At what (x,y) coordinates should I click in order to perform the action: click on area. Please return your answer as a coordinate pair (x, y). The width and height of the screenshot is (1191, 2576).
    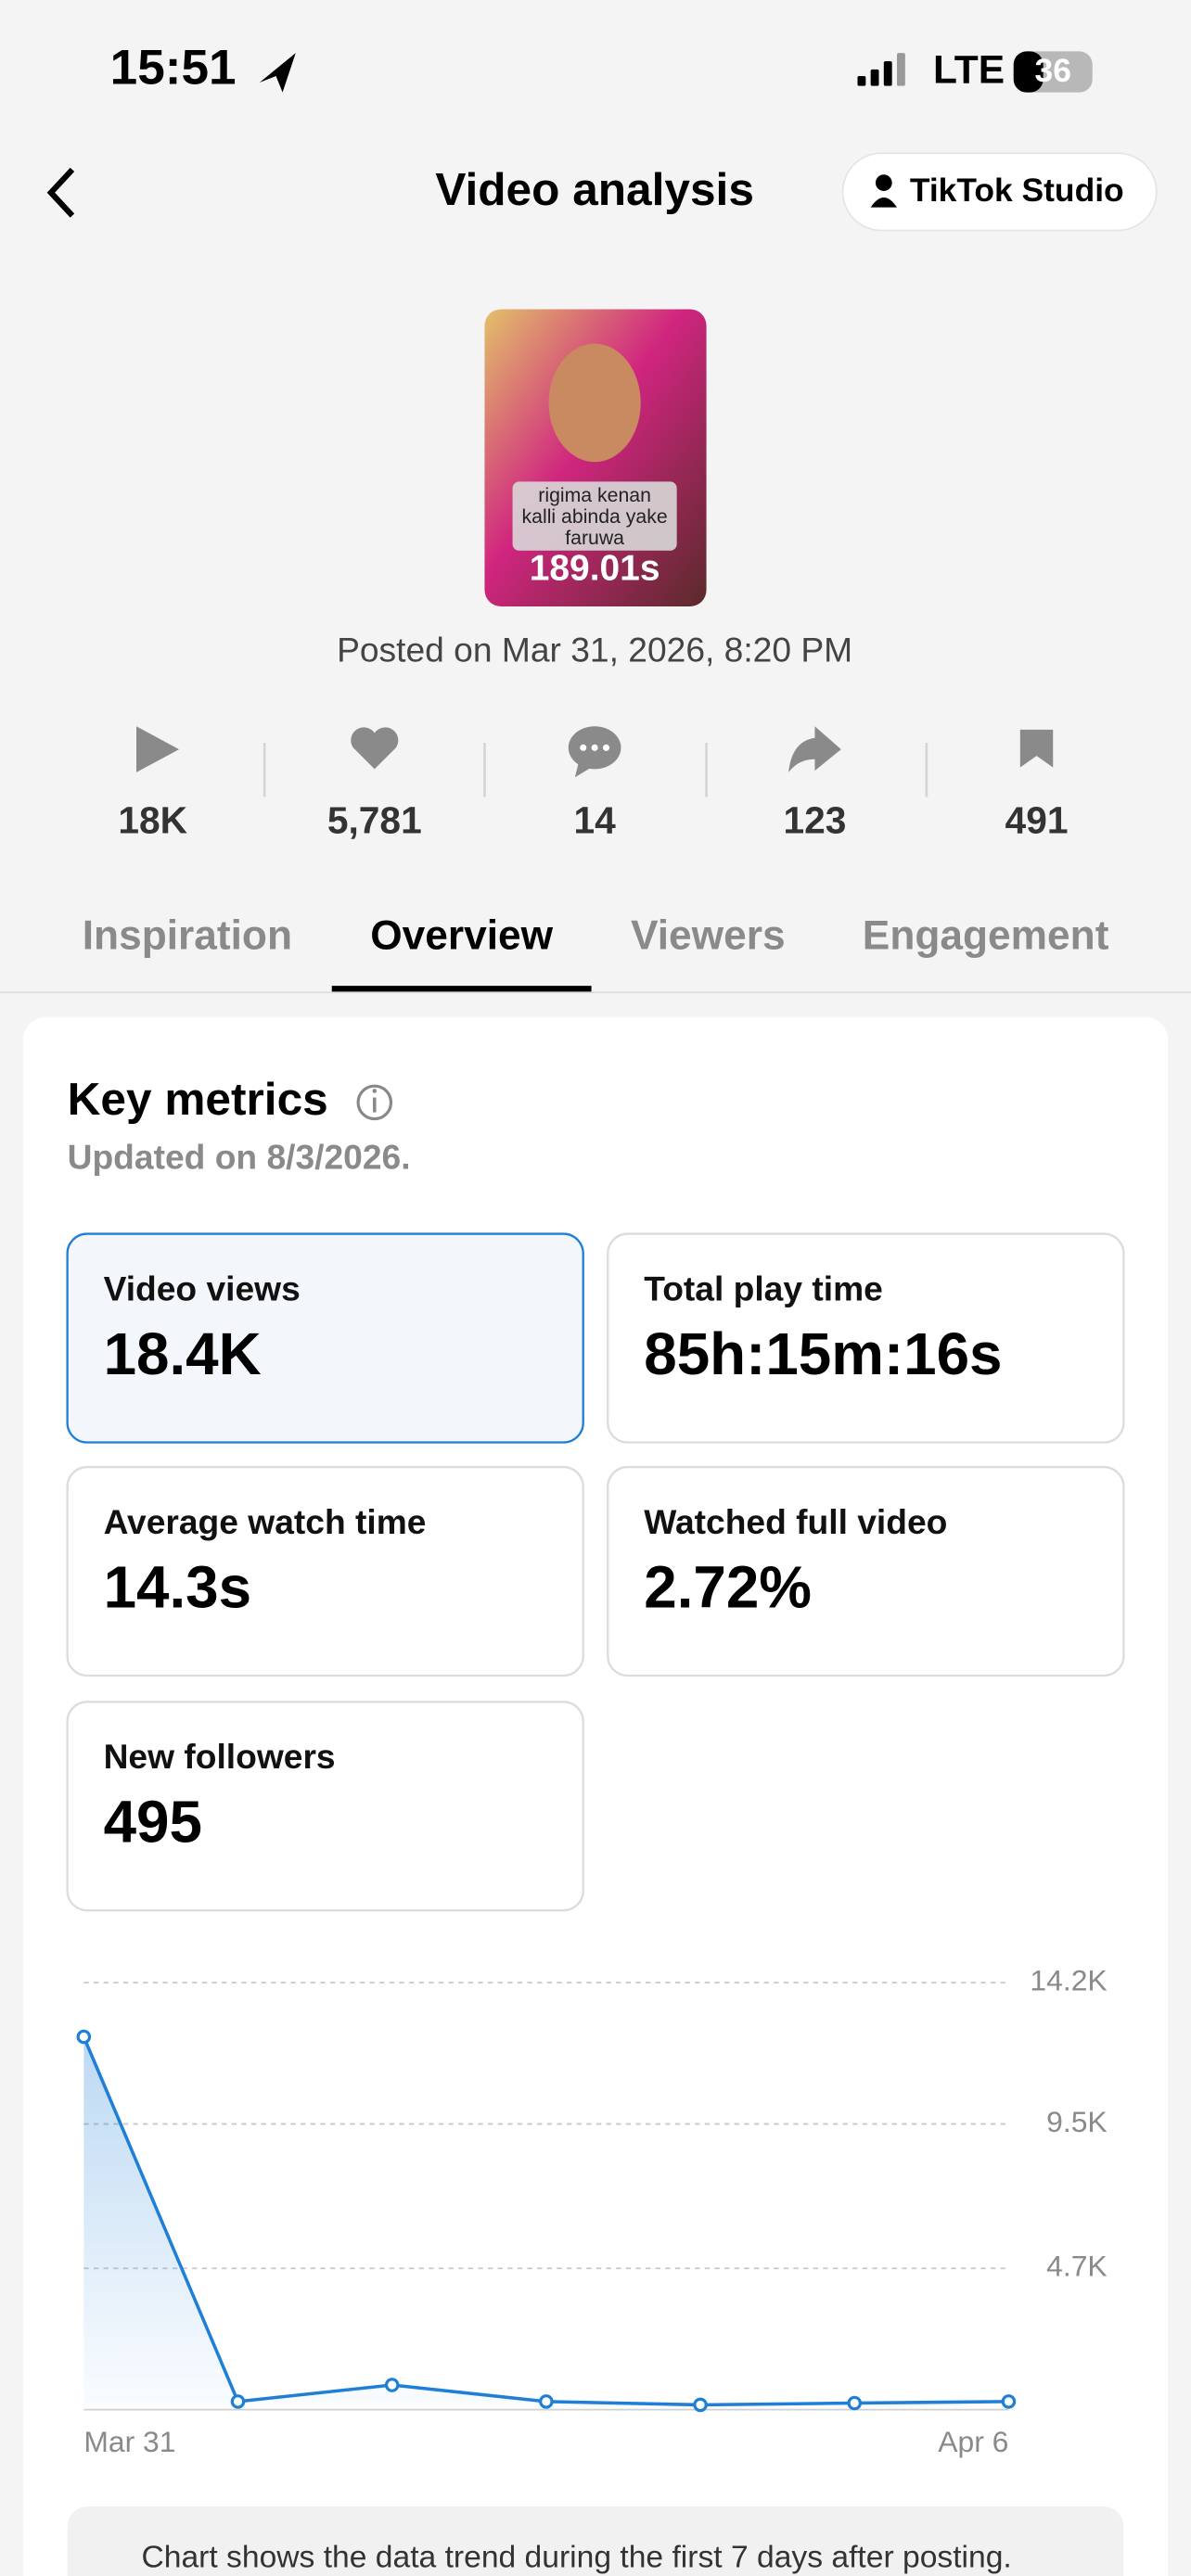
    Looking at the image, I should click on (546, 2223).